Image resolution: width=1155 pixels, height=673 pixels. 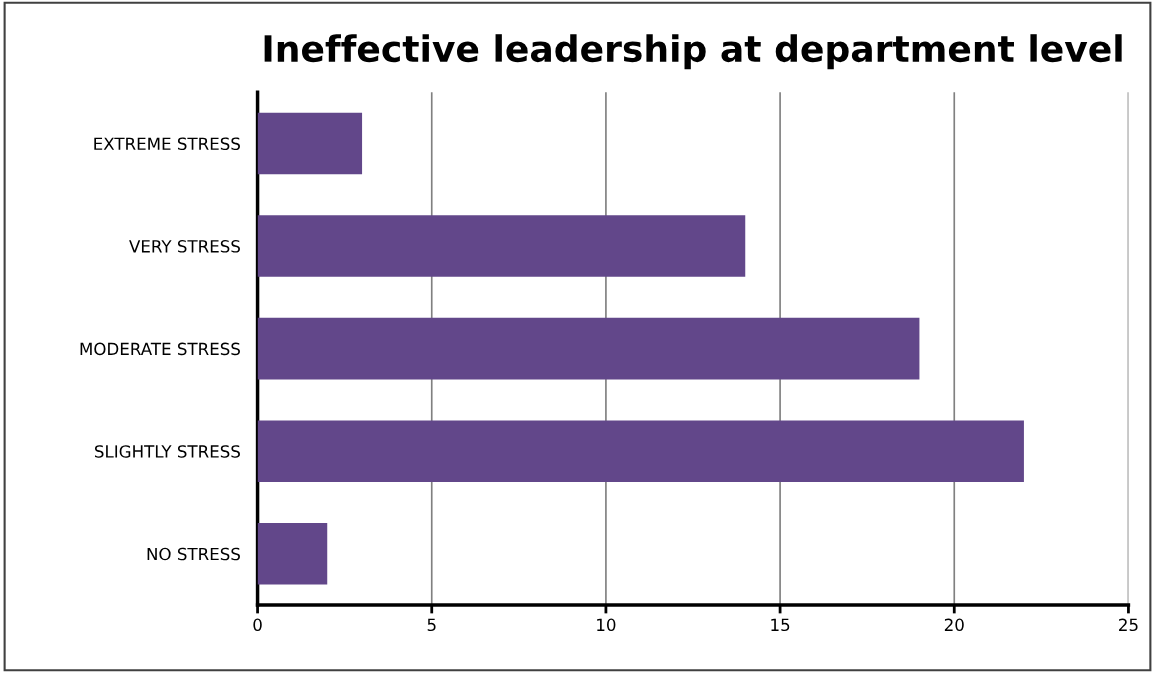 I want to click on chart-title: Ineffective leadership at department level, so click(x=693, y=52).